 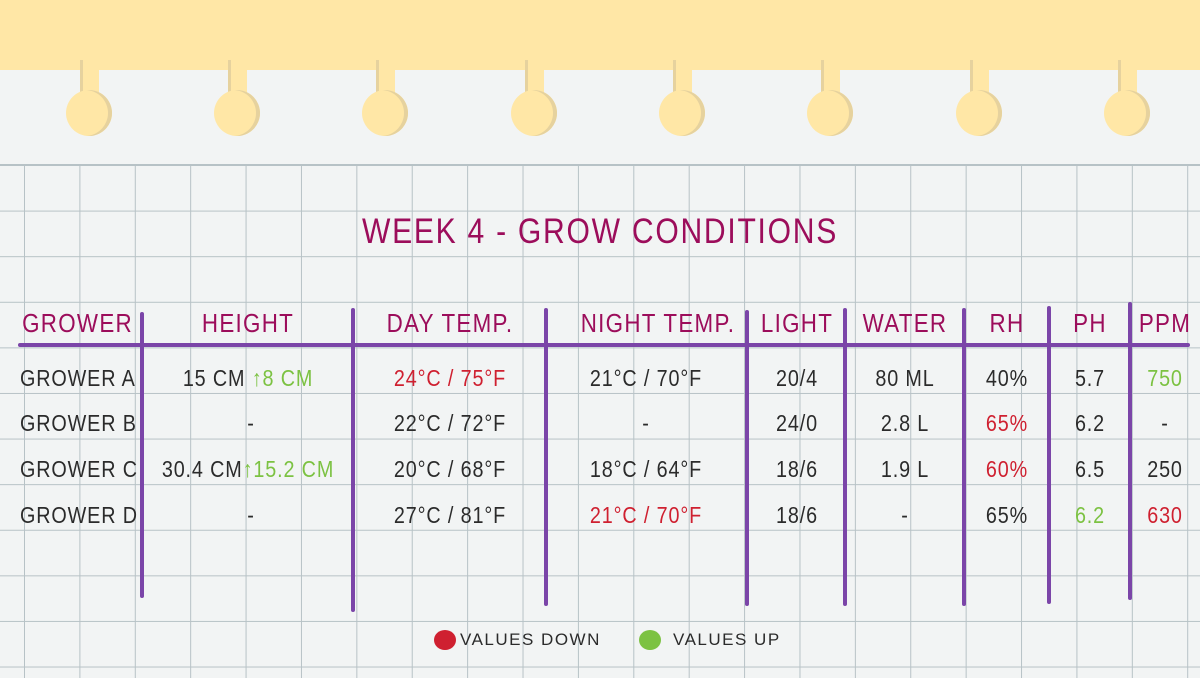 What do you see at coordinates (1165, 323) in the screenshot?
I see `column-header-ppm: PPM` at bounding box center [1165, 323].